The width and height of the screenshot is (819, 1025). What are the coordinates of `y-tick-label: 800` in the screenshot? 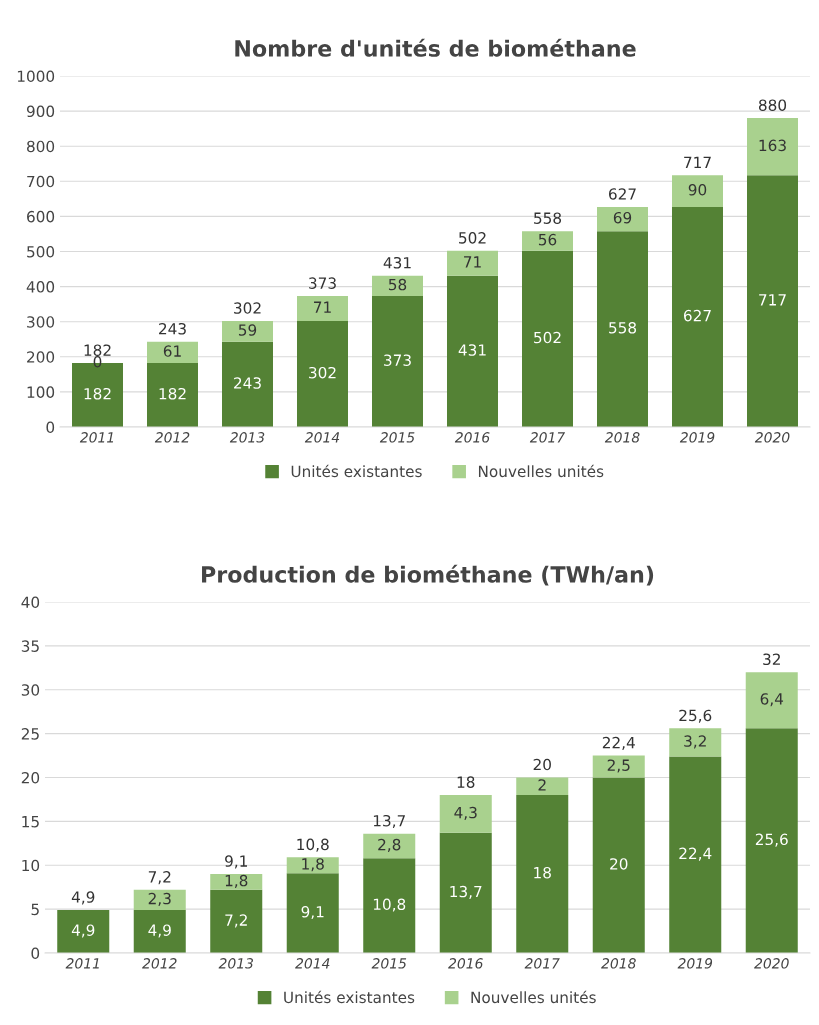 It's located at (41, 146).